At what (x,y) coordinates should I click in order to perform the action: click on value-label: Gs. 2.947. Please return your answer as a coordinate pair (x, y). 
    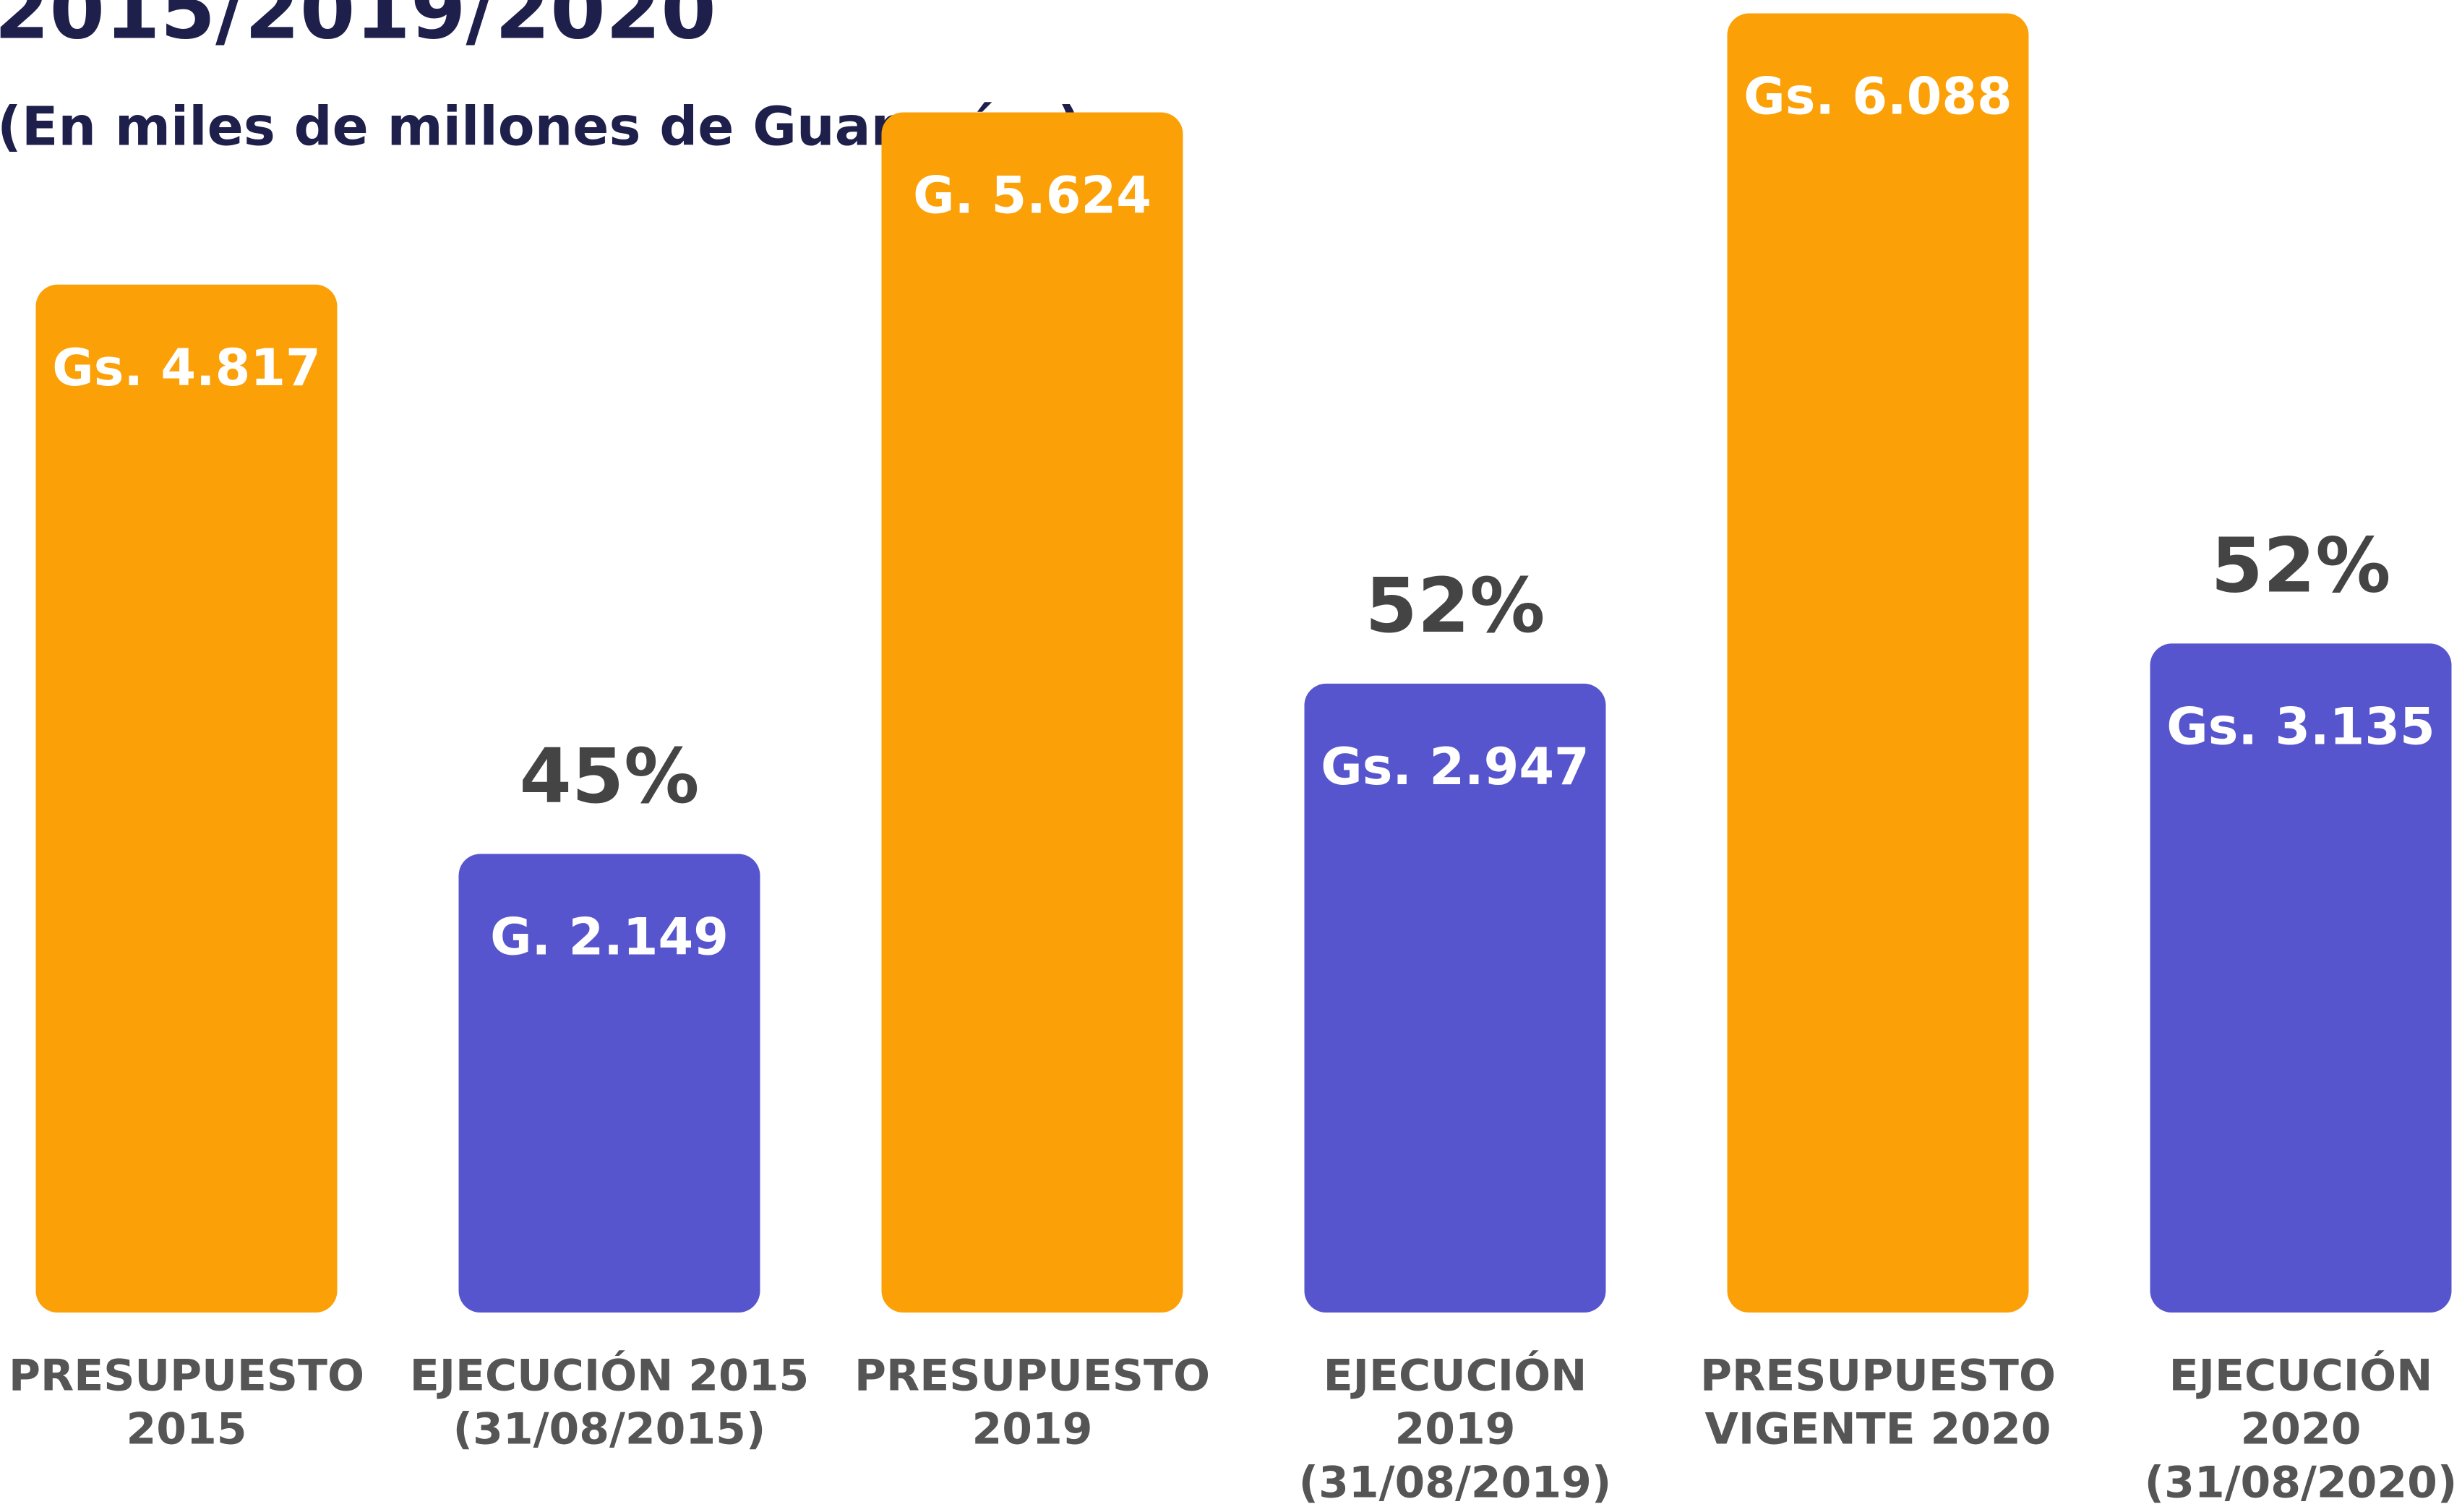
    Looking at the image, I should click on (1455, 766).